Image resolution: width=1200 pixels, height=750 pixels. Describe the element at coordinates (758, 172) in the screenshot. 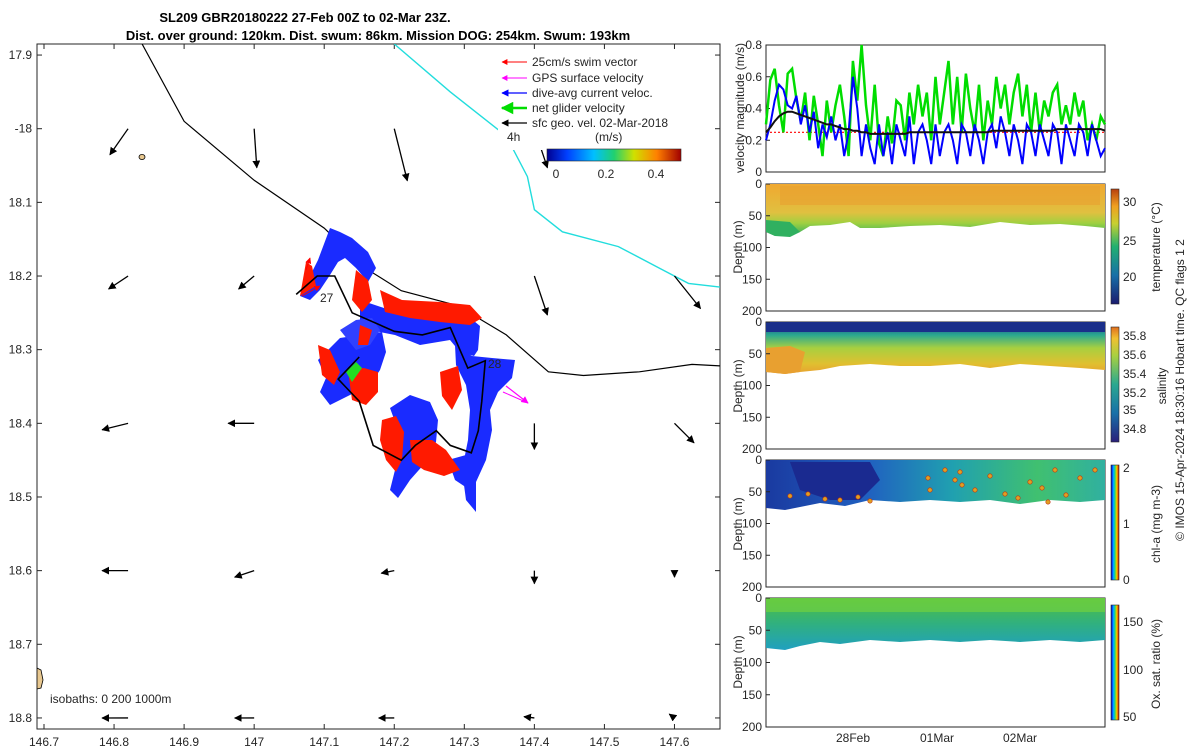

I see `velocity-tick-label: 0` at that location.